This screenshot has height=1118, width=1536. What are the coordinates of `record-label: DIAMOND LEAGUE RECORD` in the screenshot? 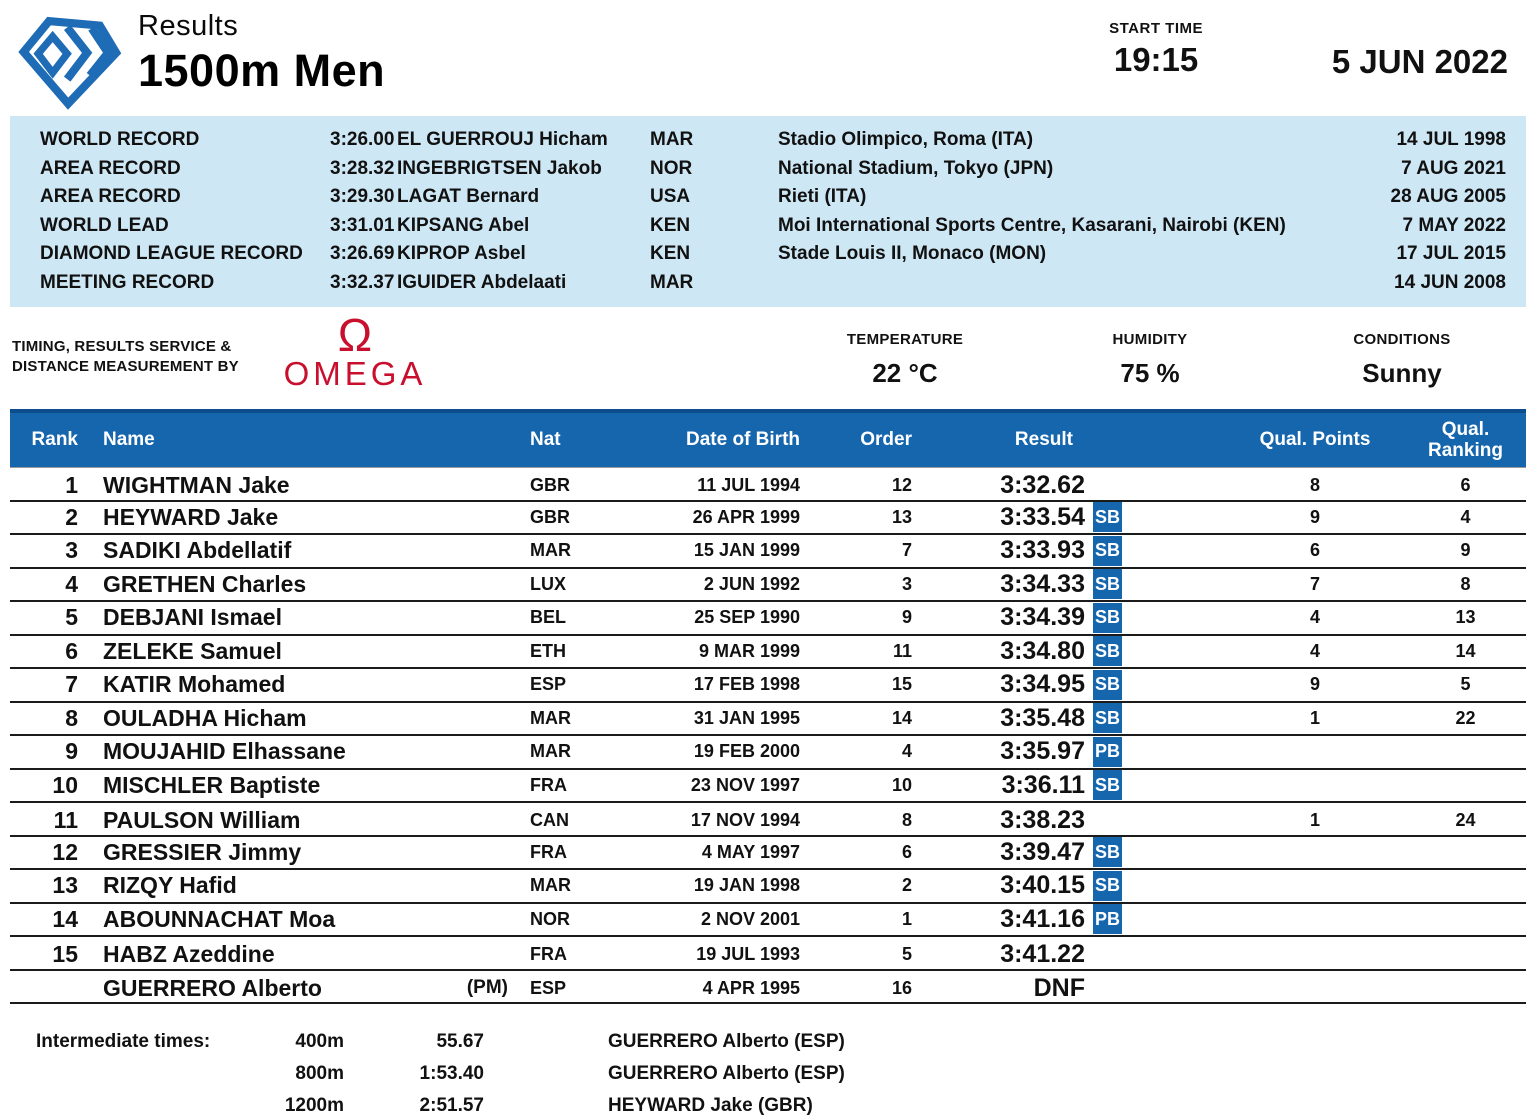 It's located at (171, 254).